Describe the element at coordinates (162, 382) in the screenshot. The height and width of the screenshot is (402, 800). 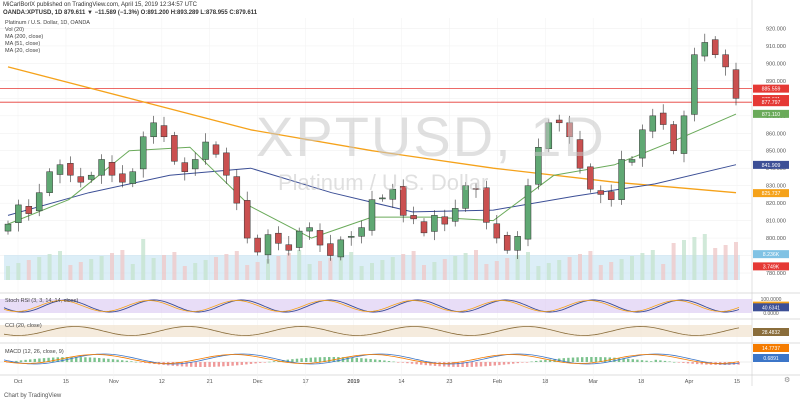
I see `x-tick-label: 12` at that location.